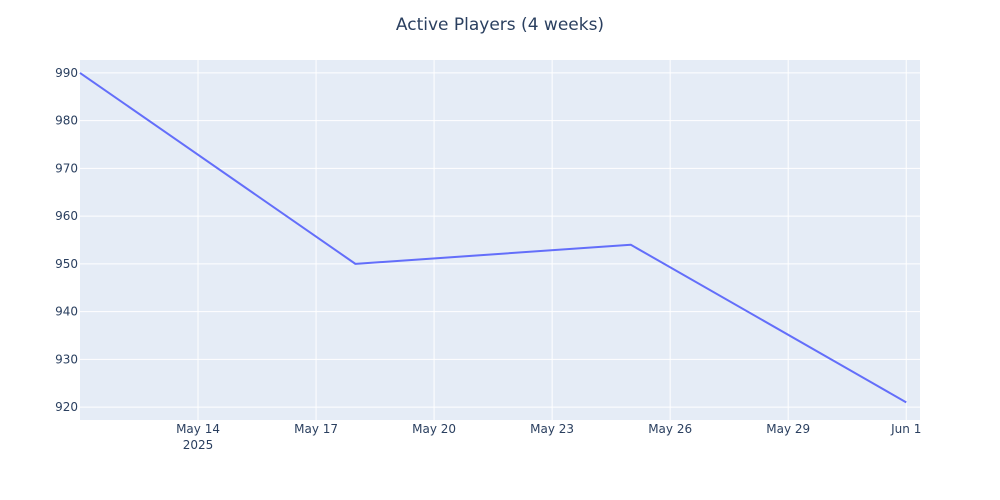 This screenshot has height=500, width=1000. I want to click on x-tick-label: May 20, so click(434, 429).